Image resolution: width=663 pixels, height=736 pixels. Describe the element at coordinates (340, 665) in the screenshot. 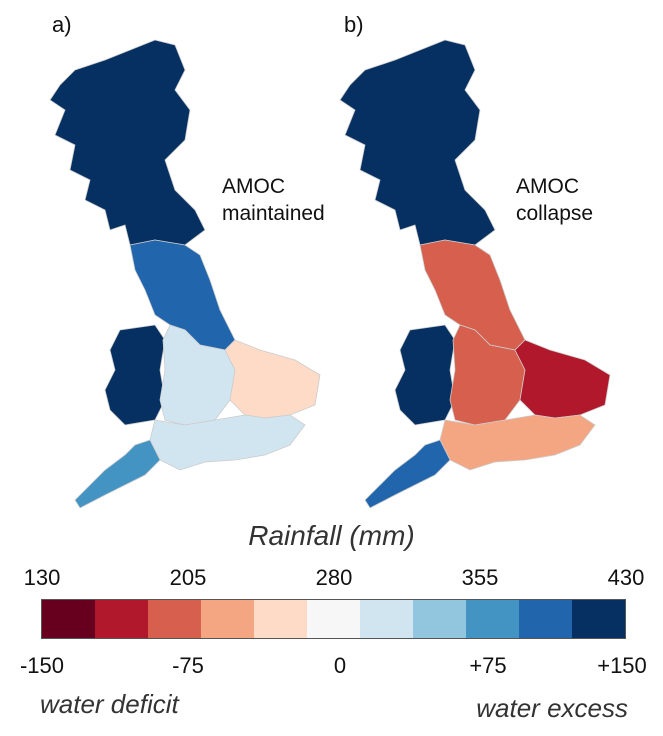

I see `colorbar-bottom-tick: 0` at that location.